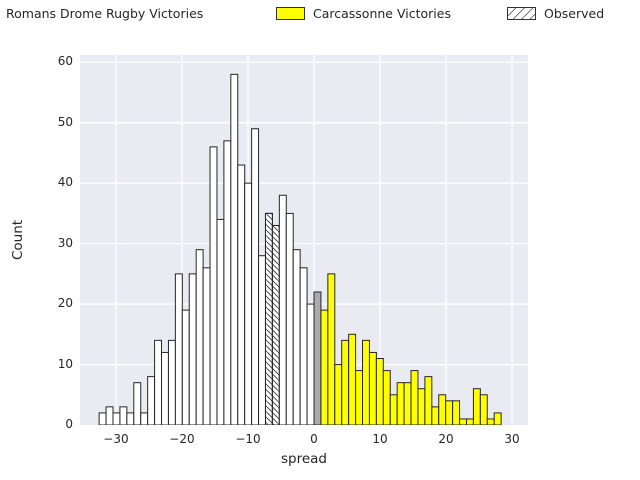 The image size is (640, 480). I want to click on y-axis-title: Count, so click(18, 240).